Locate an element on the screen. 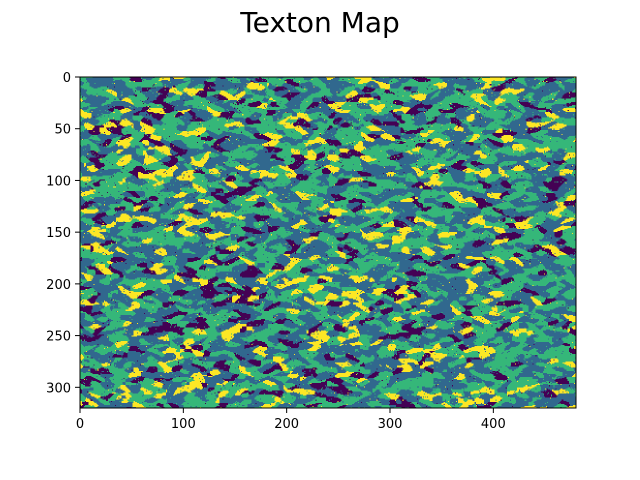 This screenshot has height=480, width=640. y-tick-label: 200 is located at coordinates (58, 285).